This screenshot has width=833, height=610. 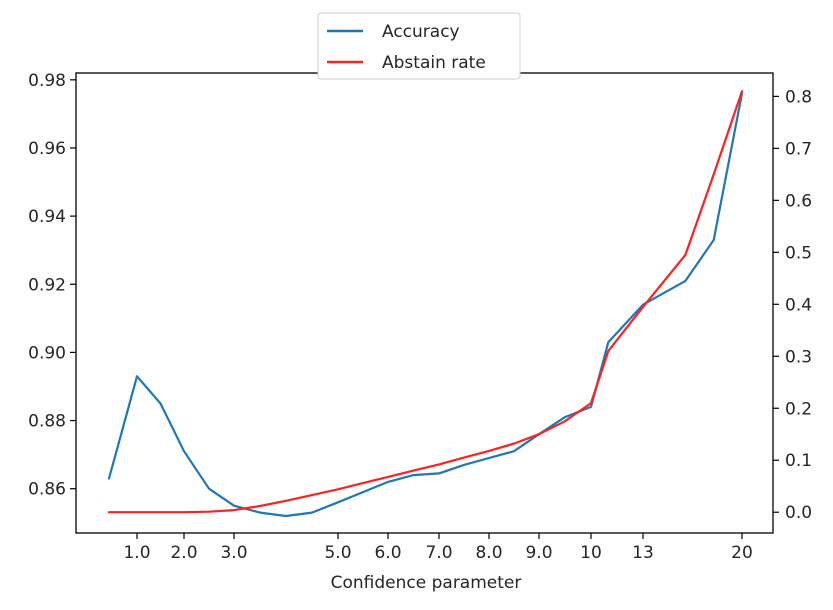 I want to click on y-right-tick-label: 0.3, so click(x=798, y=357).